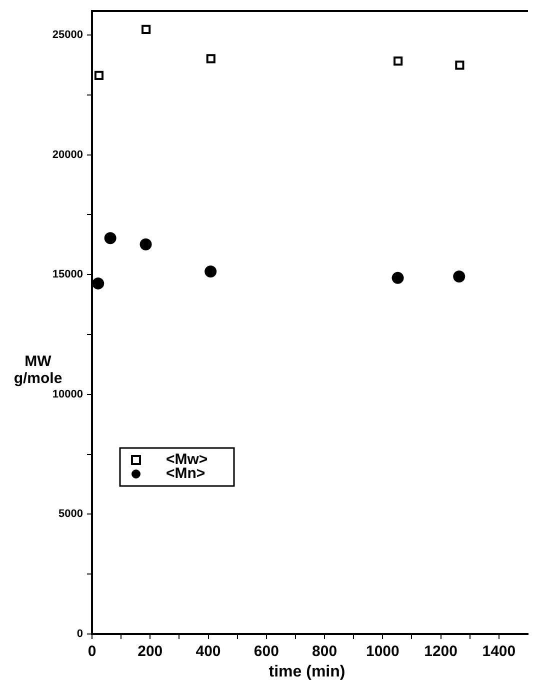  Describe the element at coordinates (67, 274) in the screenshot. I see `y-tick-label: 15000` at that location.